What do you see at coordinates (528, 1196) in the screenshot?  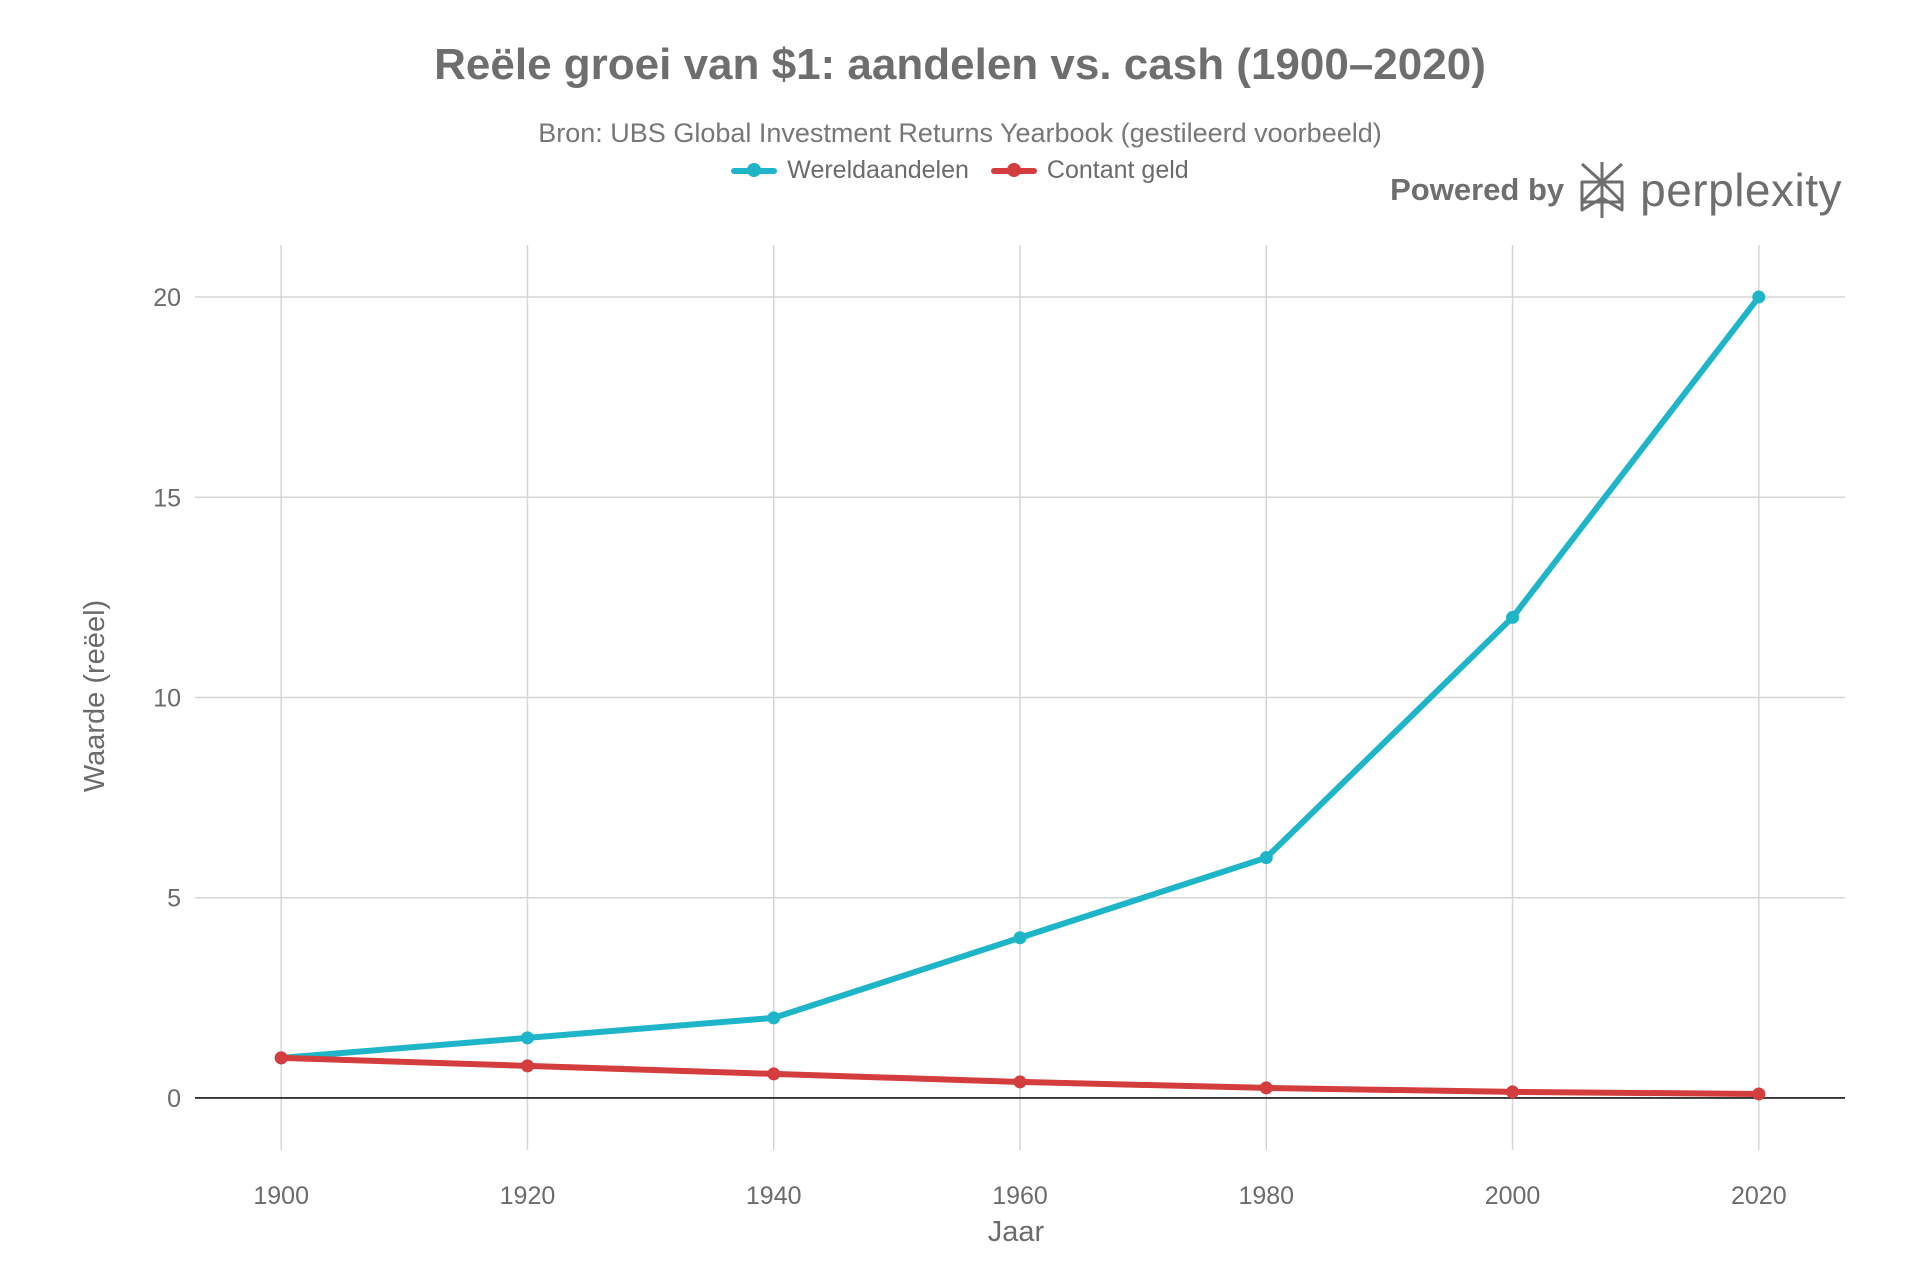 I see `x-tick-label: 1920` at bounding box center [528, 1196].